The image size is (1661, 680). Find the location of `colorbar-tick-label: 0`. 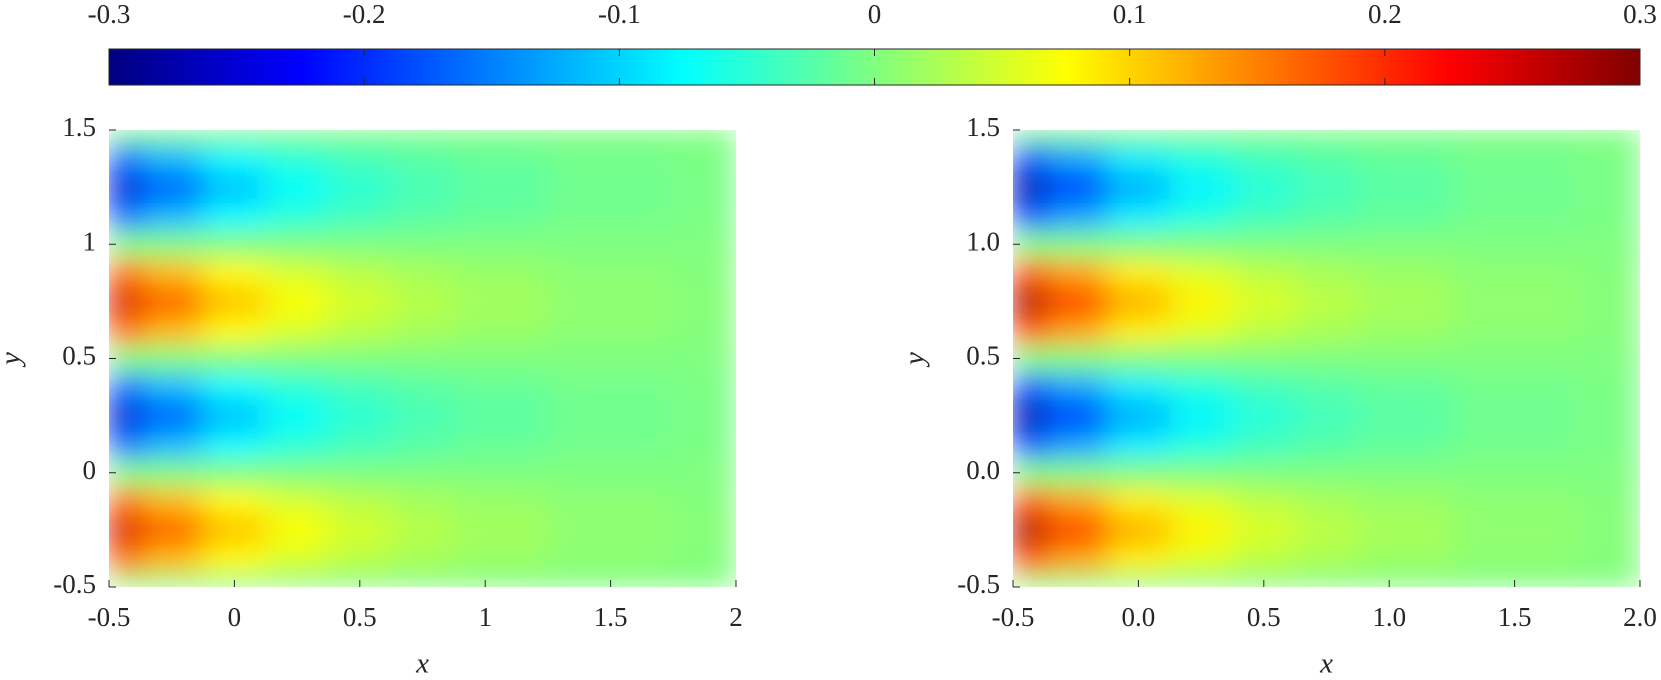

colorbar-tick-label: 0 is located at coordinates (875, 14).